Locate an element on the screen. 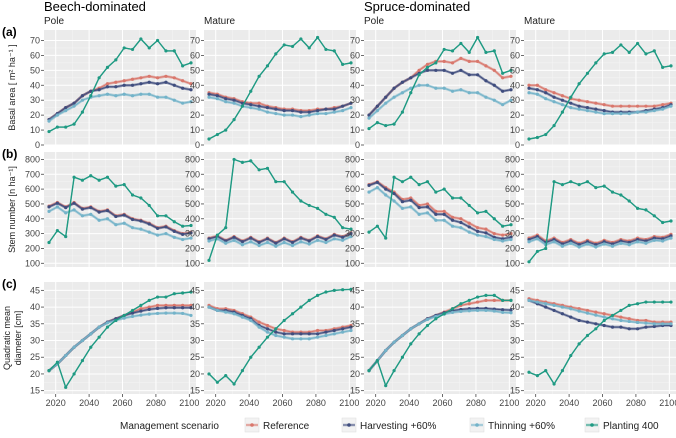 The width and height of the screenshot is (676, 438). y-tick-label: 10 is located at coordinates (35, 130).